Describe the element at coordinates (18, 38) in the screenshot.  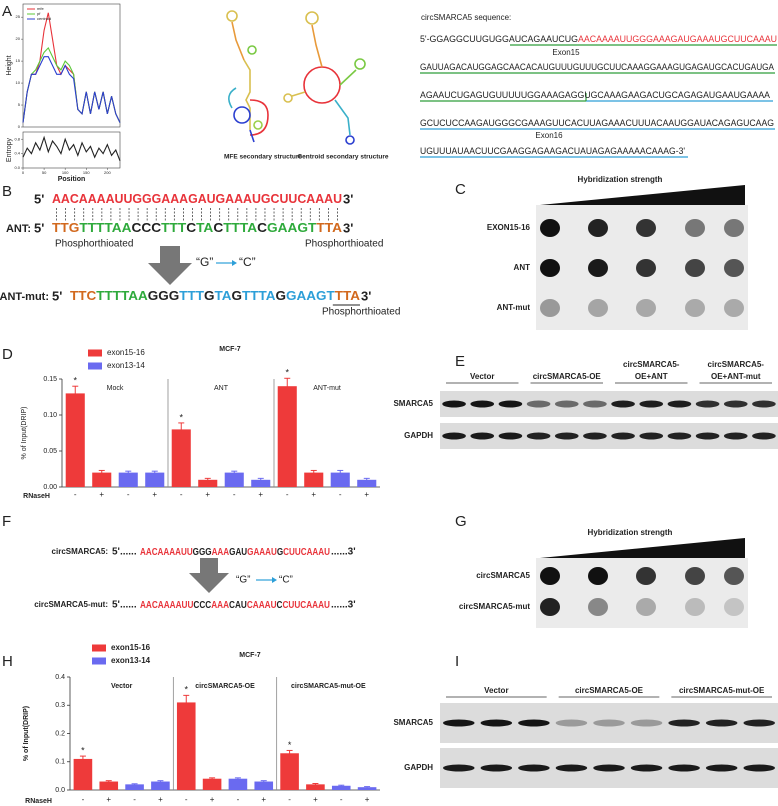
I see `y-tick-label: 20` at that location.